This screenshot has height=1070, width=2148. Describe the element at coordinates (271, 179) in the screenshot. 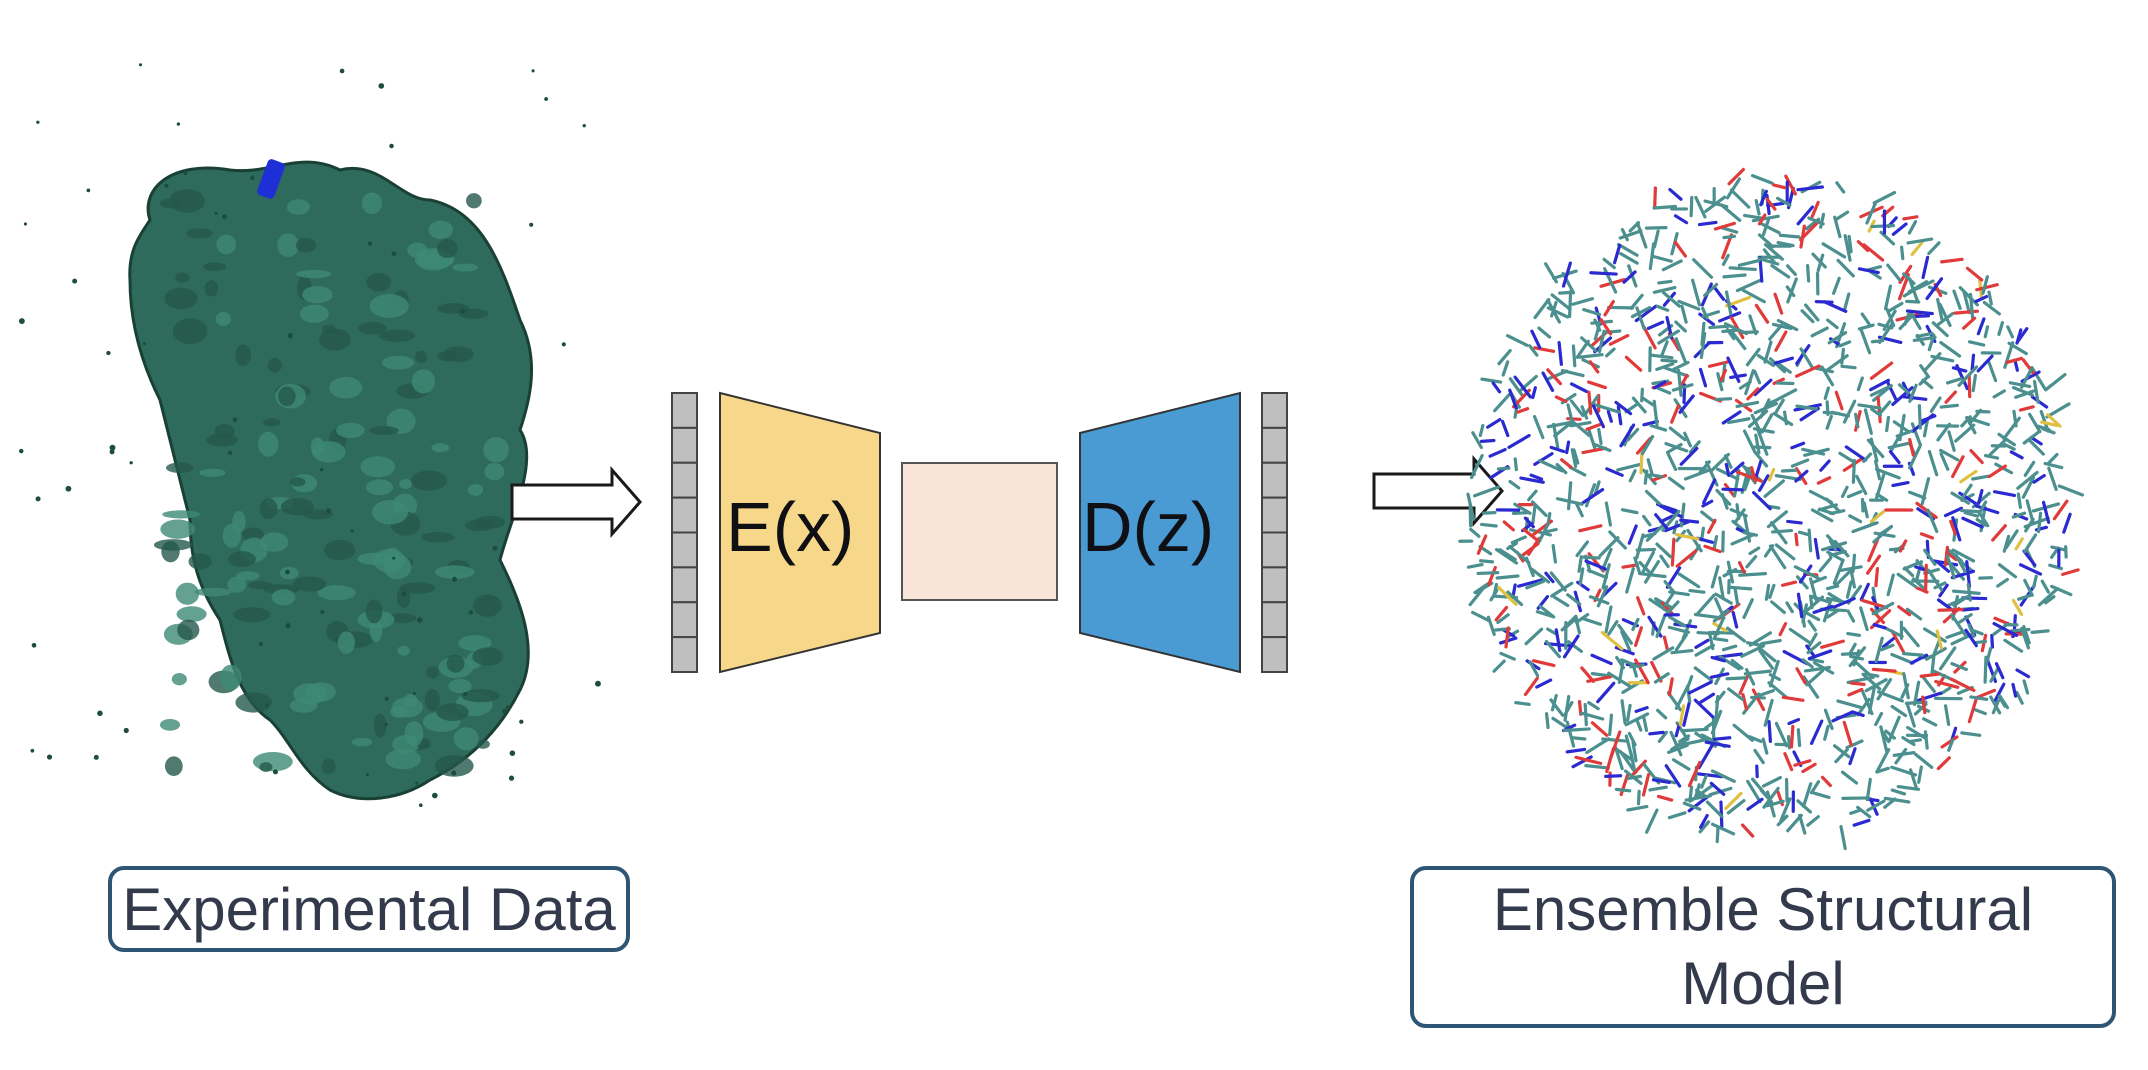

I see `density-marker` at that location.